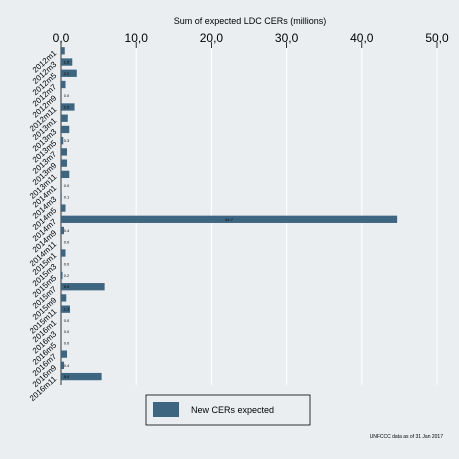 This screenshot has width=459, height=459. What do you see at coordinates (407, 437) in the screenshot?
I see `source-note: UNFCCC data as of 31 Jan 2017` at bounding box center [407, 437].